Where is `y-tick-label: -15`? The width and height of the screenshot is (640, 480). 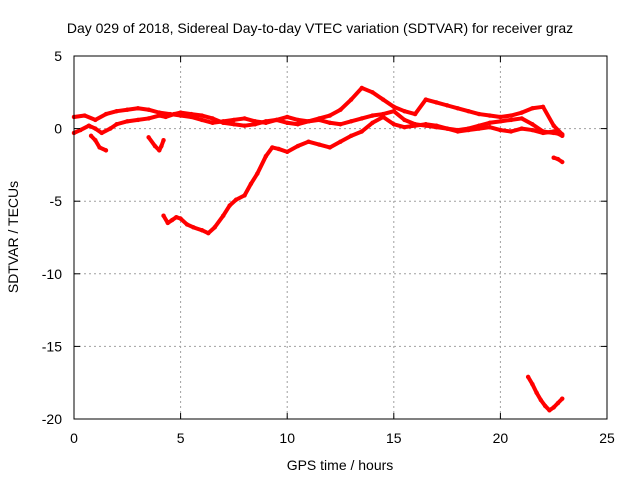 y-tick-label: -15 is located at coordinates (52, 346).